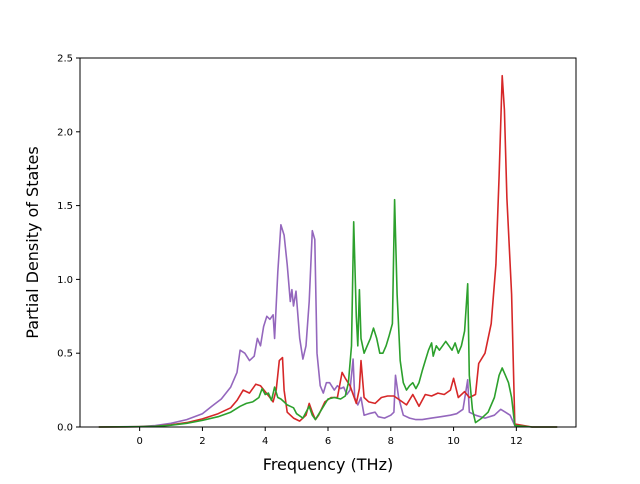 This screenshot has height=484, width=640. I want to click on x-tick-label: 2, so click(202, 441).